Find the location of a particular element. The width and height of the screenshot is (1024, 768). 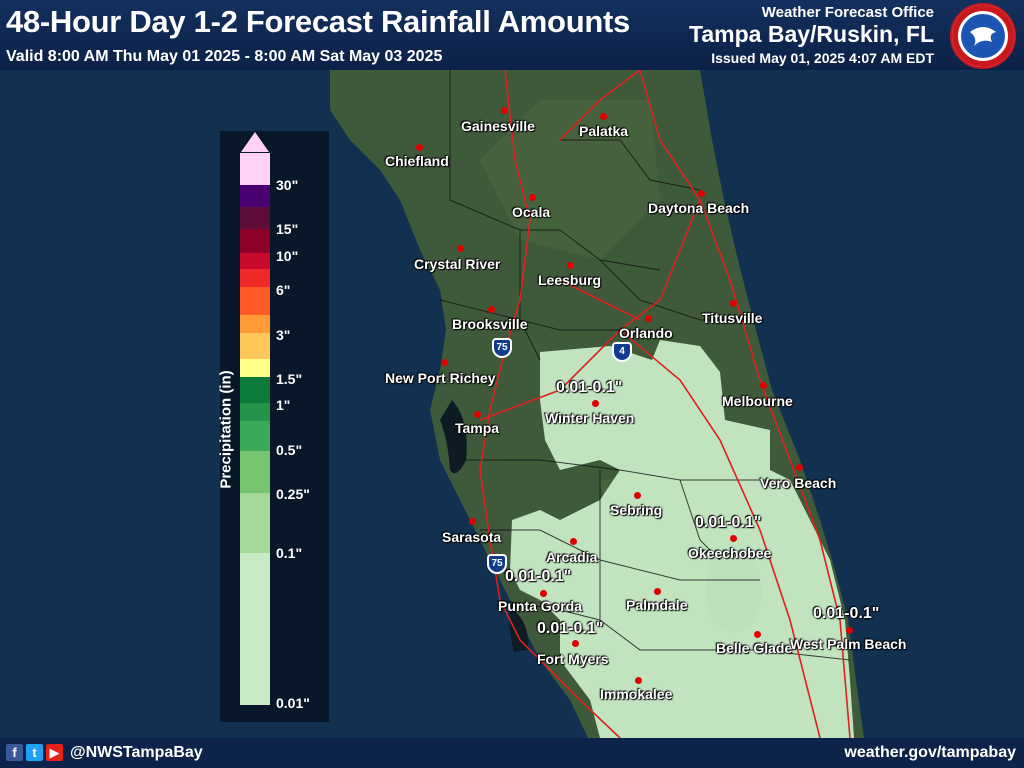

city-dot-west-palm-beach is located at coordinates (849, 630).